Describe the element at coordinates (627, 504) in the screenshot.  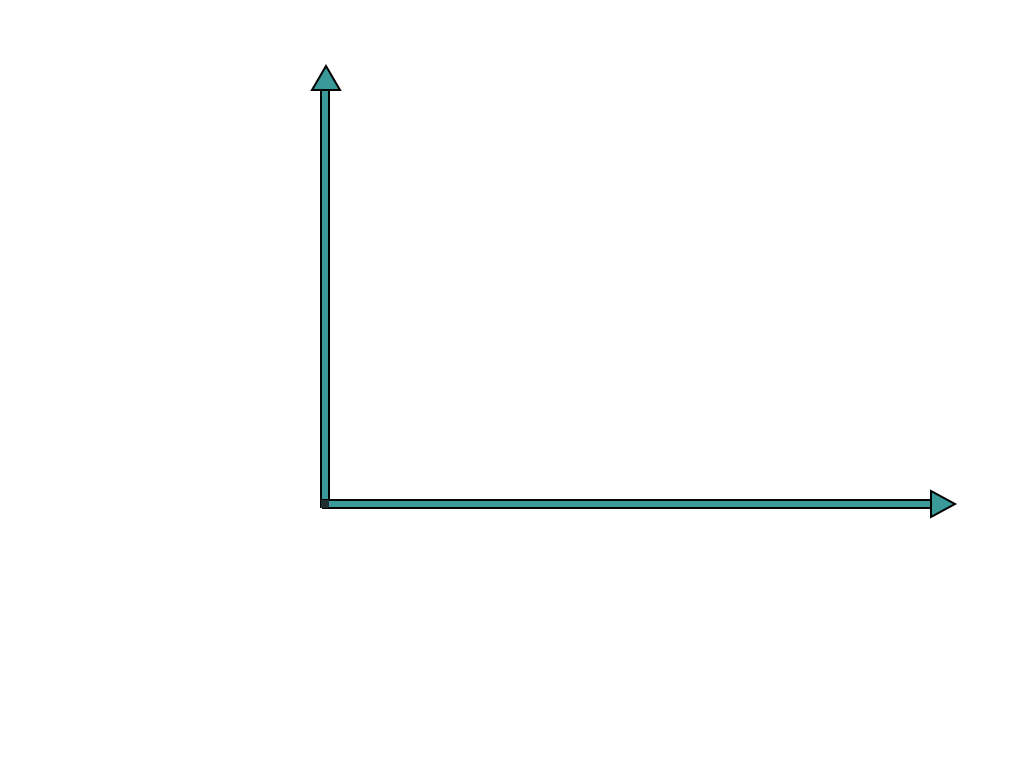
I see `x-axis-shaft` at that location.